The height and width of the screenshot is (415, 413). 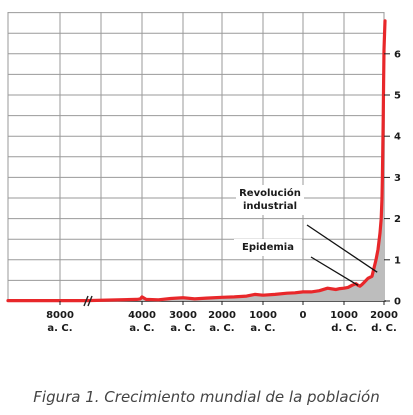 I want to click on annotation-label: industrial, so click(x=270, y=206).